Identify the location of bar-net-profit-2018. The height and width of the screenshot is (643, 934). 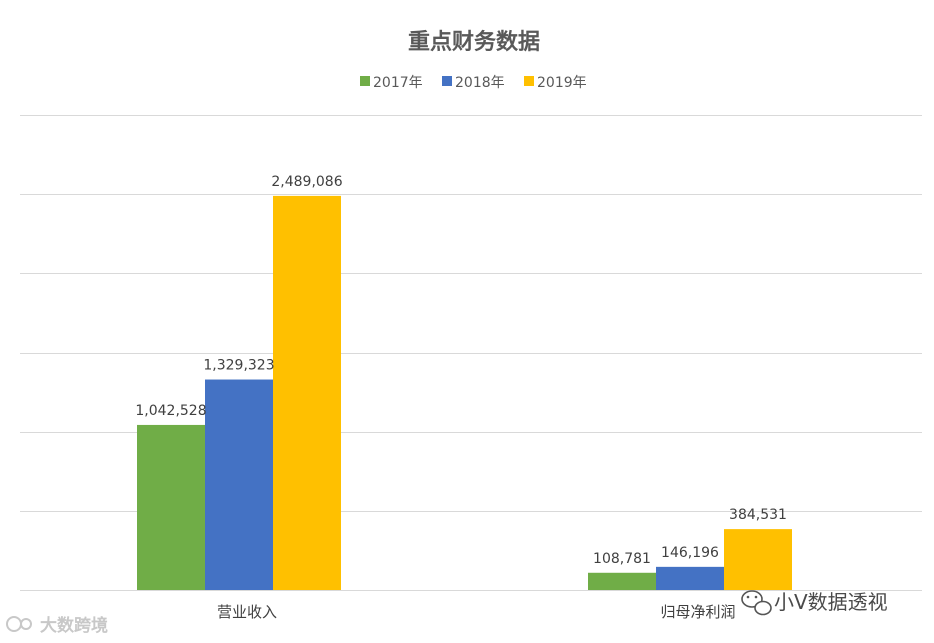
(690, 578).